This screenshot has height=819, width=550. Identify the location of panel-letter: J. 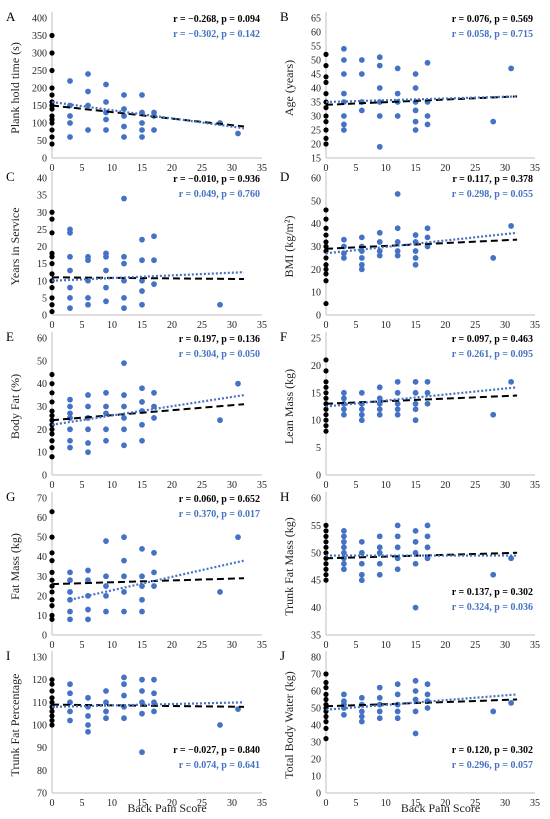
(282, 655).